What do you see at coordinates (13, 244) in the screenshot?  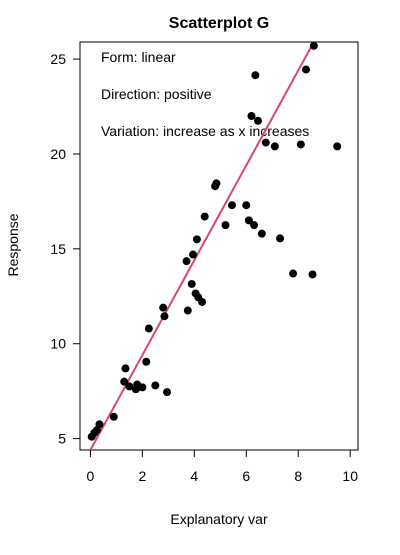 I see `y-axis-label: Response` at bounding box center [13, 244].